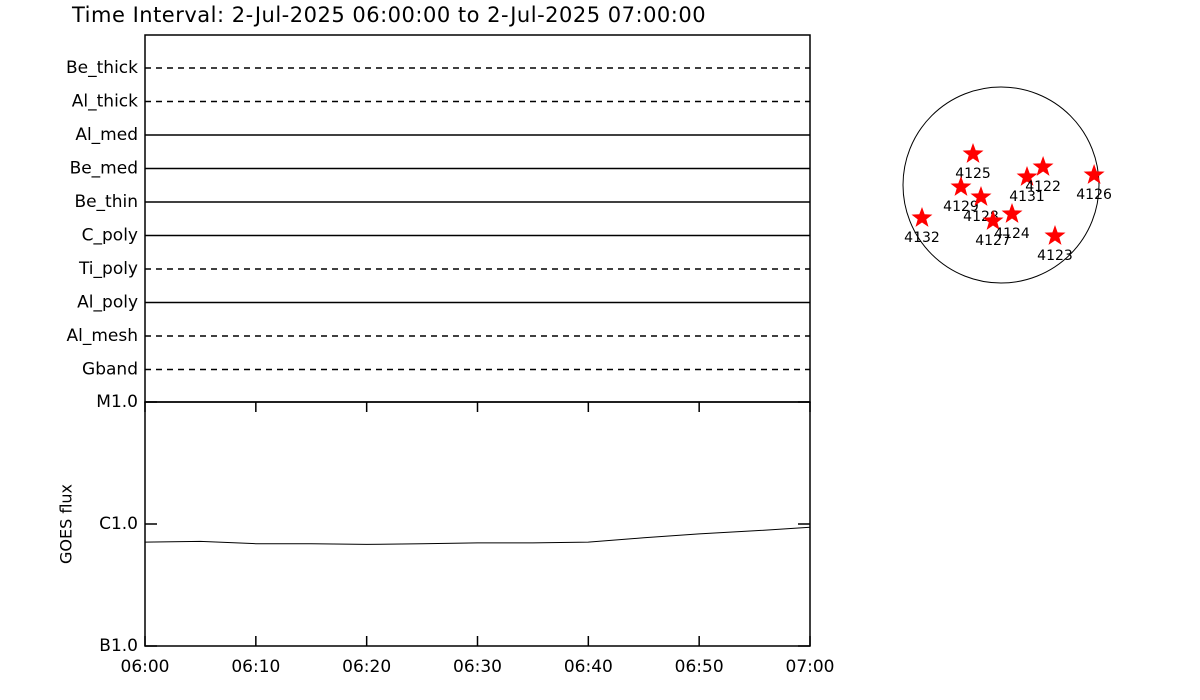 This screenshot has height=700, width=1200. I want to click on filter-label: Al_poly, so click(107, 303).